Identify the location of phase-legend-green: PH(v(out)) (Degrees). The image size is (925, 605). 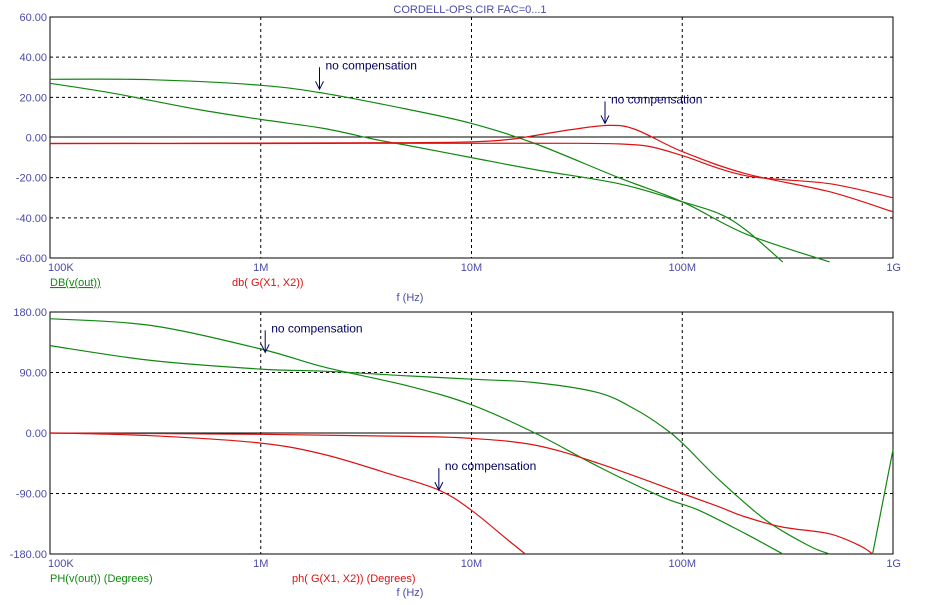
(101, 579).